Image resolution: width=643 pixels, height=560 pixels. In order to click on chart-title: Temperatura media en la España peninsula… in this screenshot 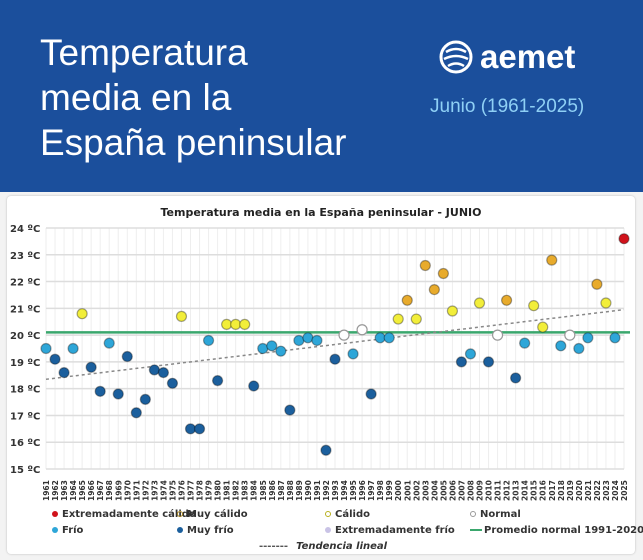, I will do `click(321, 212)`.